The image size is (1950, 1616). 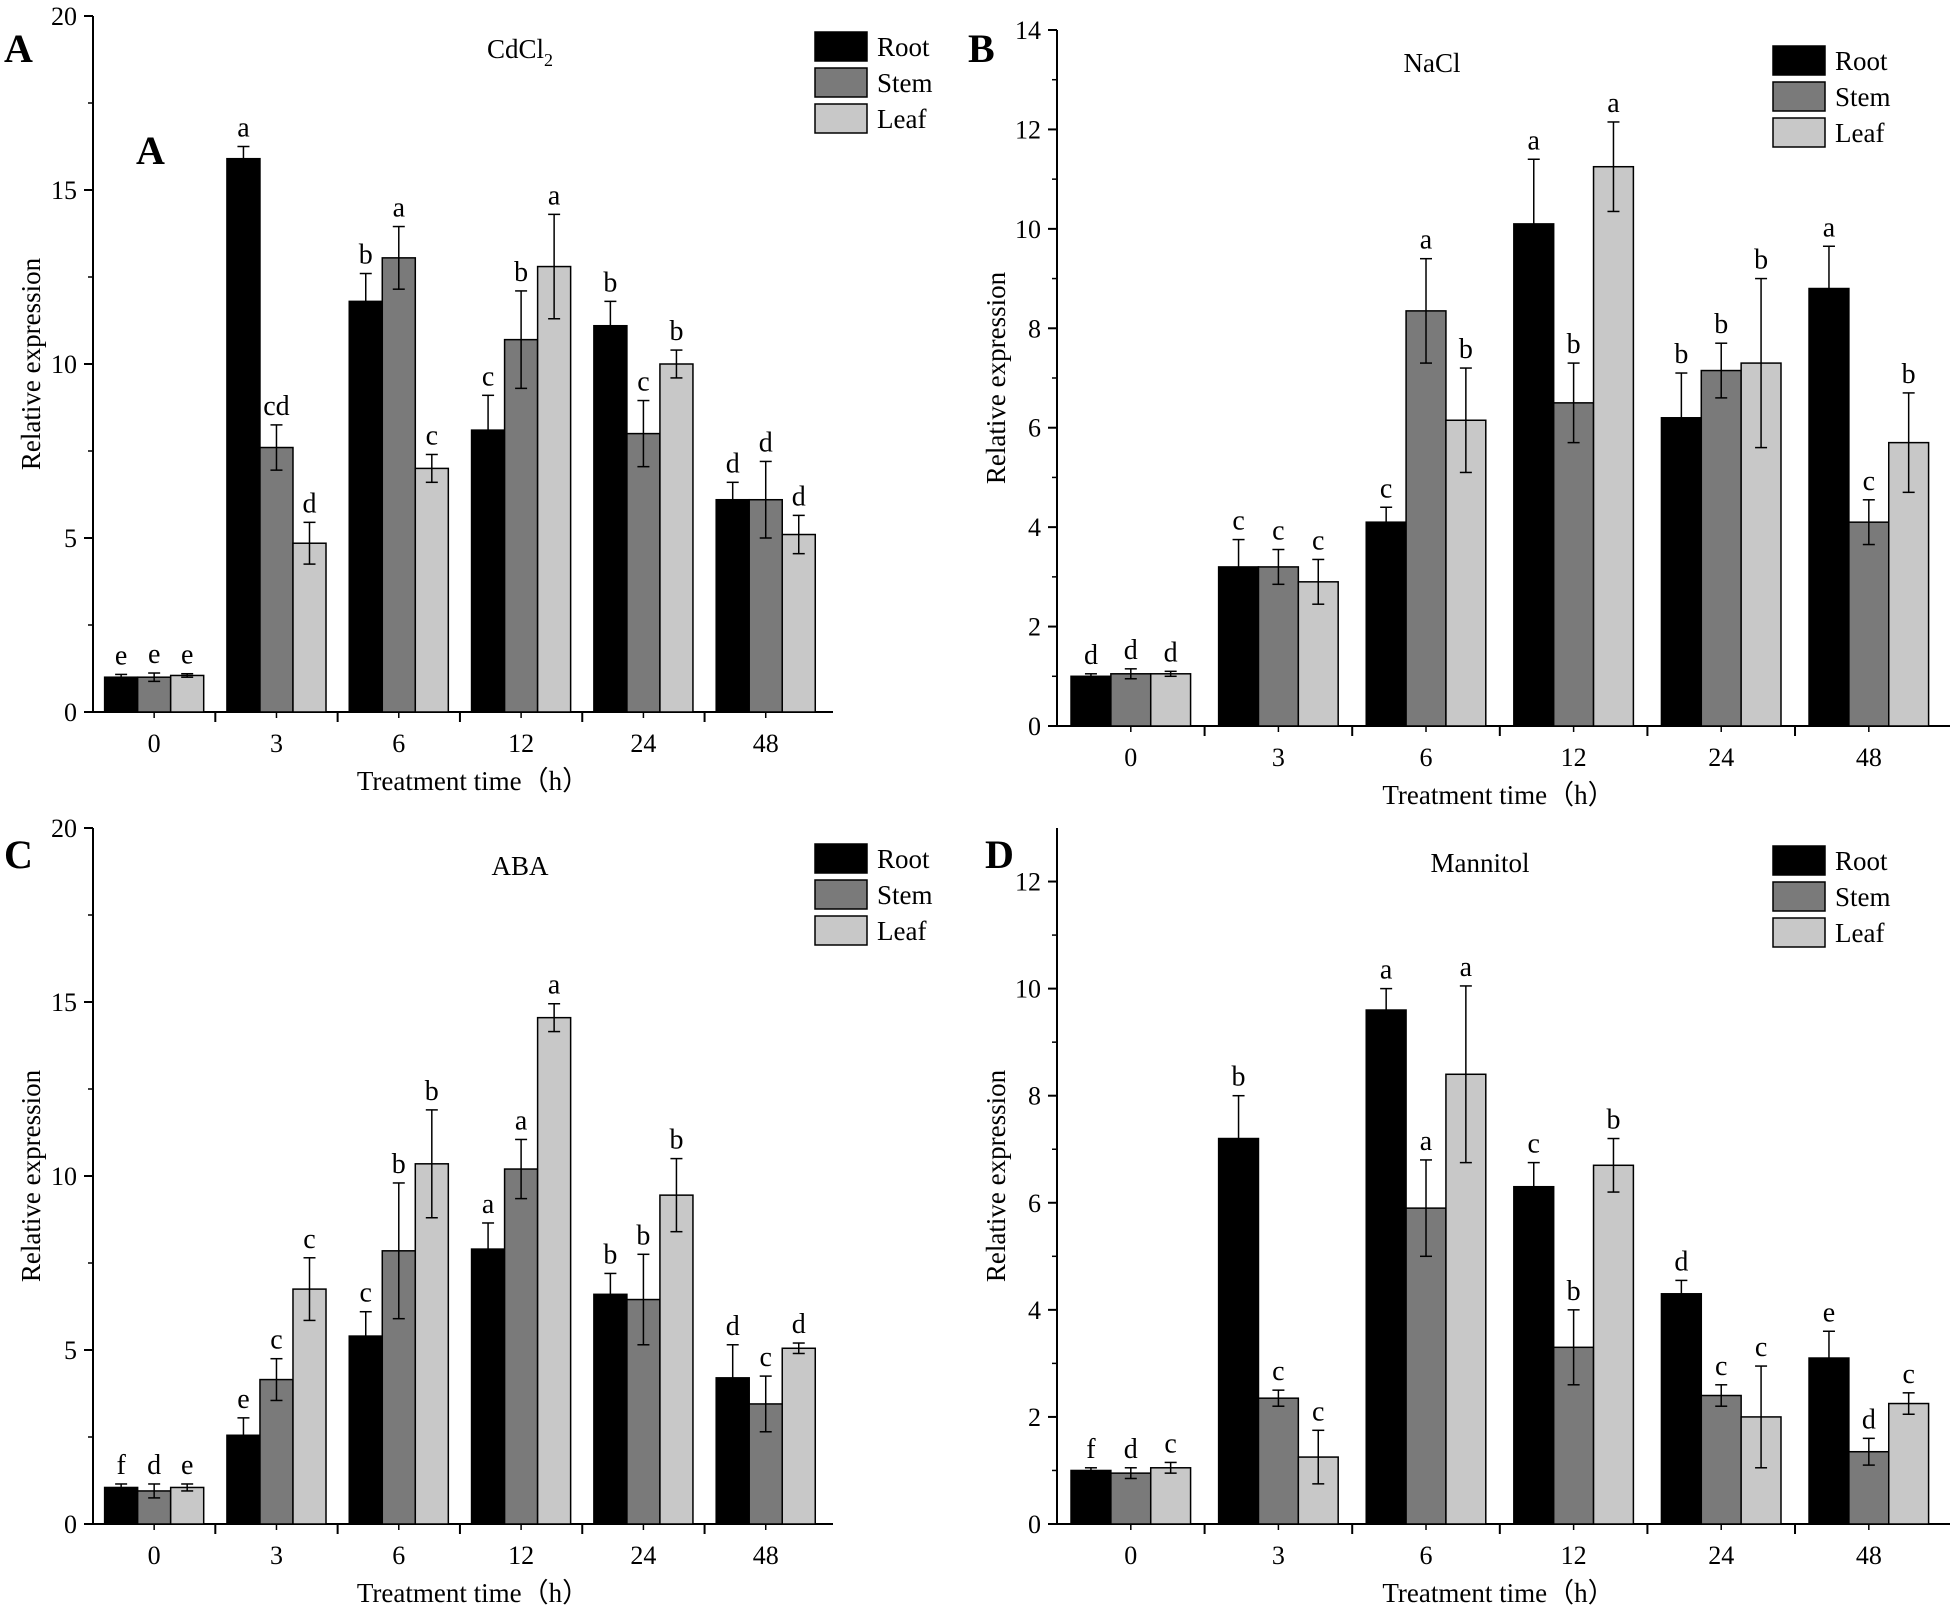 What do you see at coordinates (1432, 63) in the screenshot?
I see `chart-title: NaCl` at bounding box center [1432, 63].